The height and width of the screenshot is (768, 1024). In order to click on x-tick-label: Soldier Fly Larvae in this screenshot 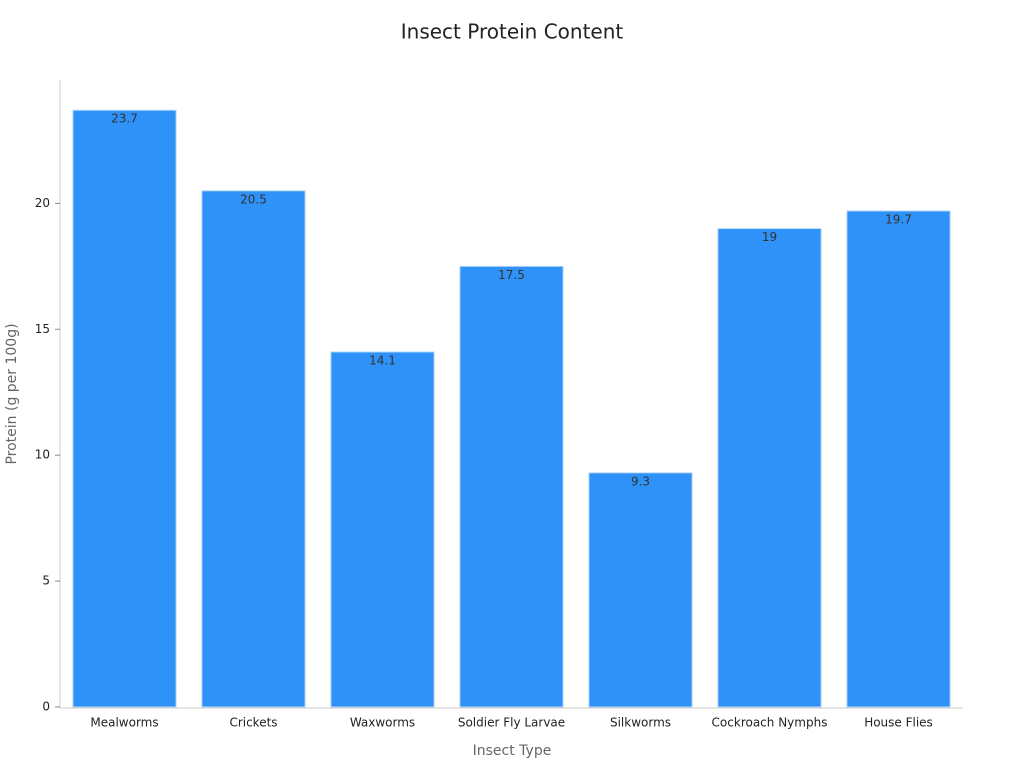, I will do `click(511, 723)`.